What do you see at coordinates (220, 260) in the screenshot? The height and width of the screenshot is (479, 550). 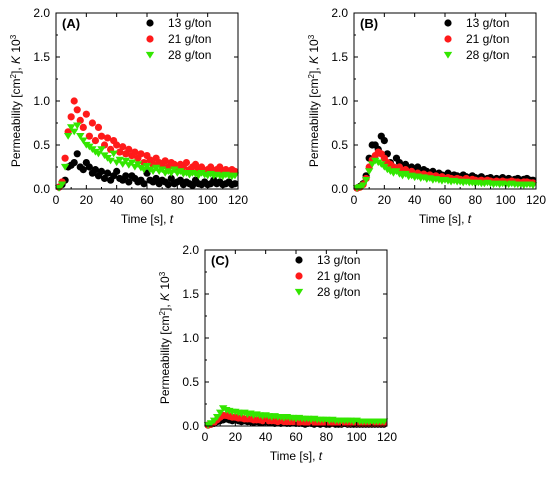 I see `panel-label: (C)` at bounding box center [220, 260].